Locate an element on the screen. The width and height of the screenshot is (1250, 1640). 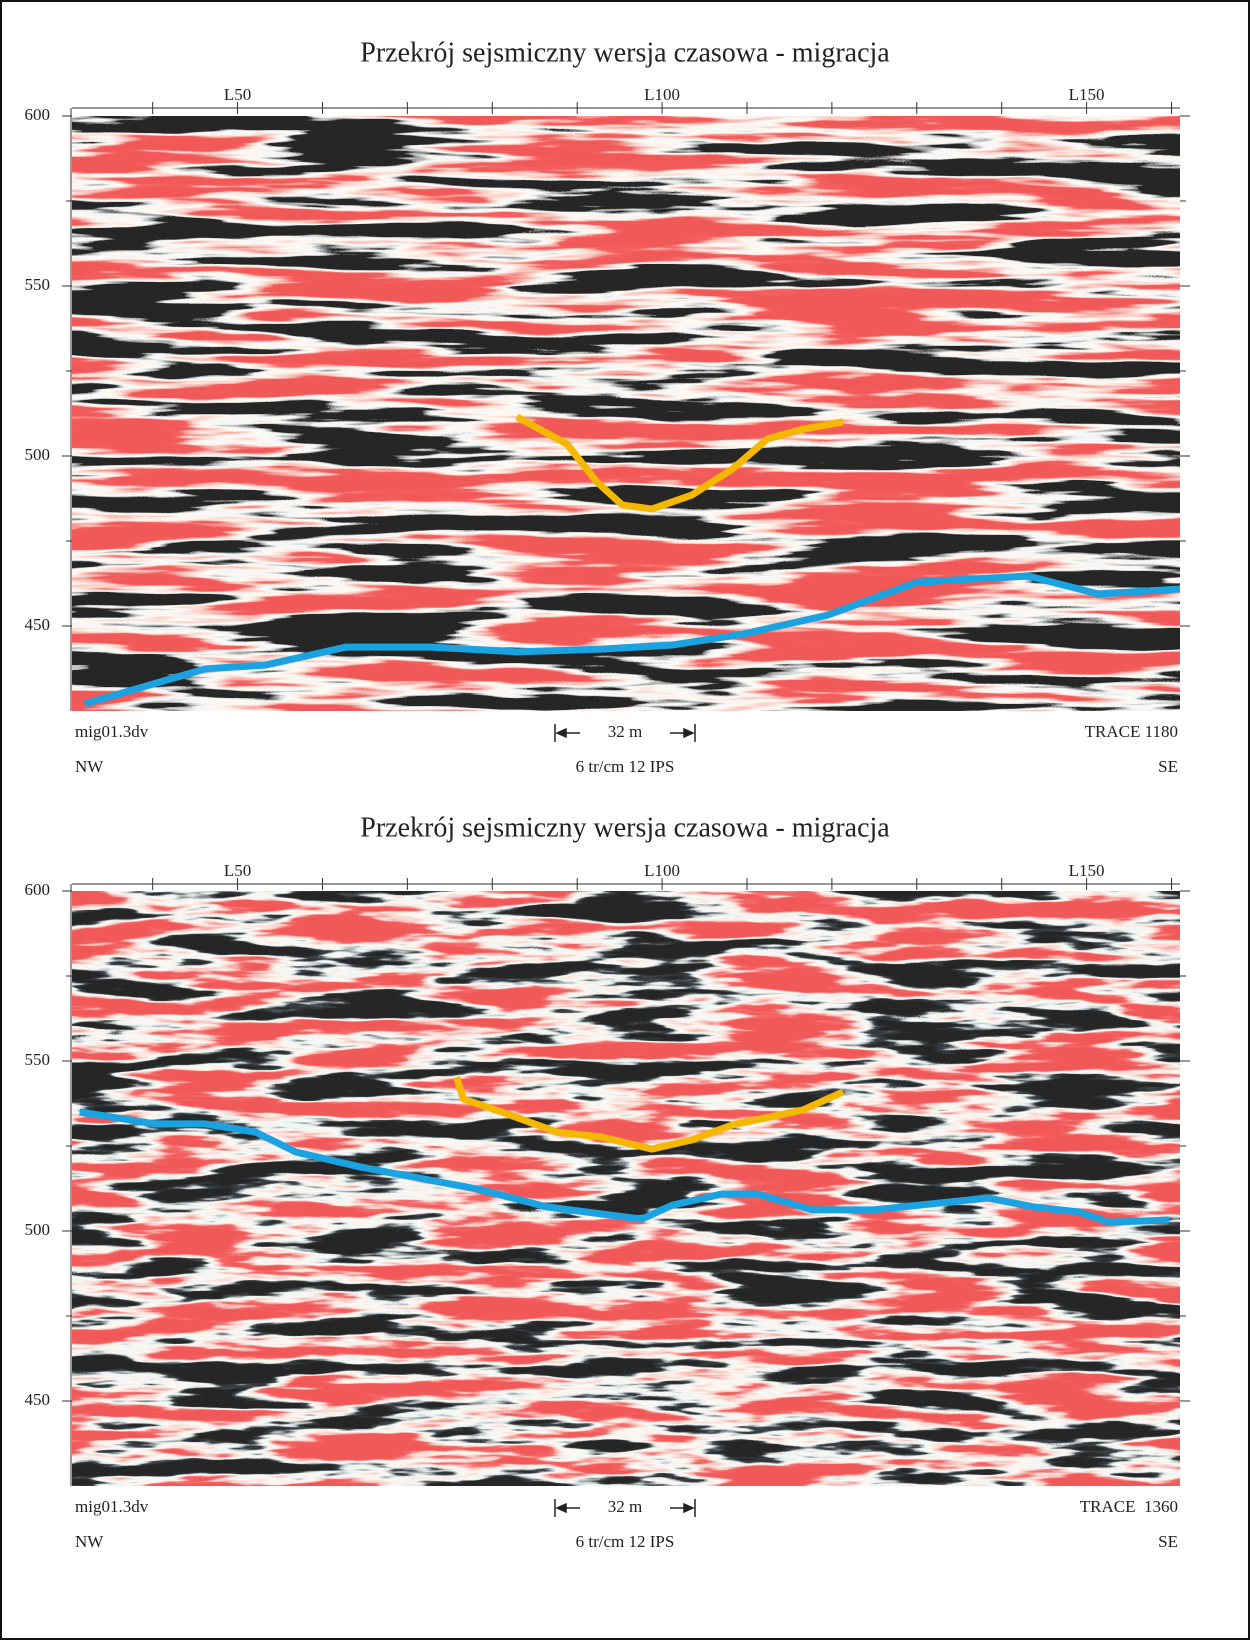
trace-label: TRACE 1180 is located at coordinates (1131, 731).